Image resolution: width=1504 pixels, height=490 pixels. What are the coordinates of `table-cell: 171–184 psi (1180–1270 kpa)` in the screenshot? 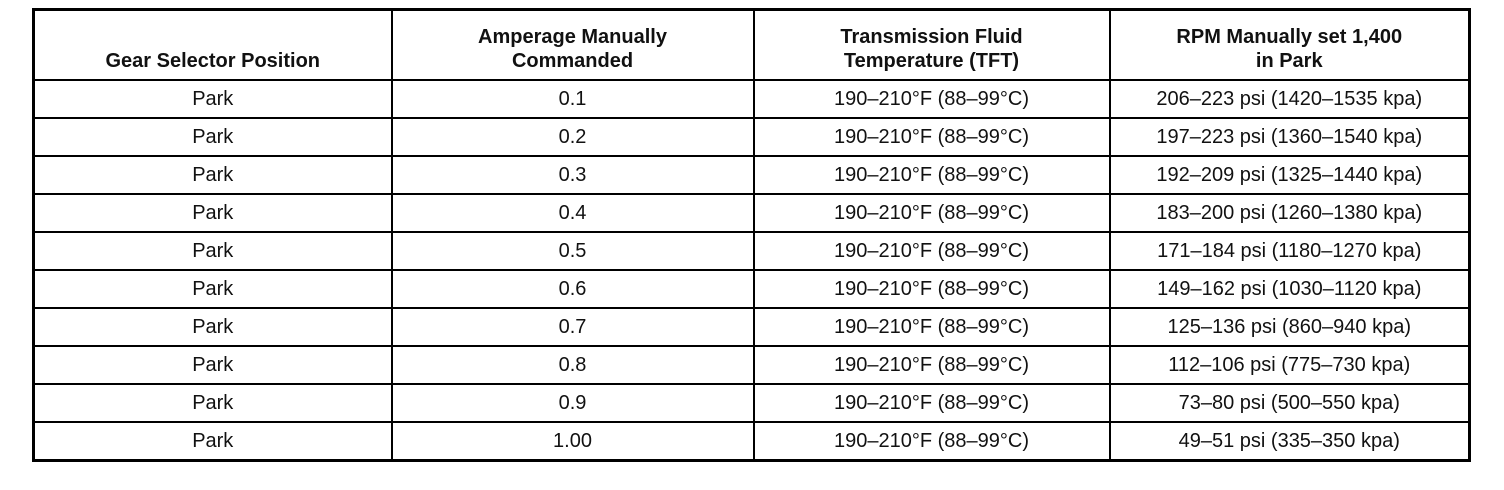 It's located at (1289, 251).